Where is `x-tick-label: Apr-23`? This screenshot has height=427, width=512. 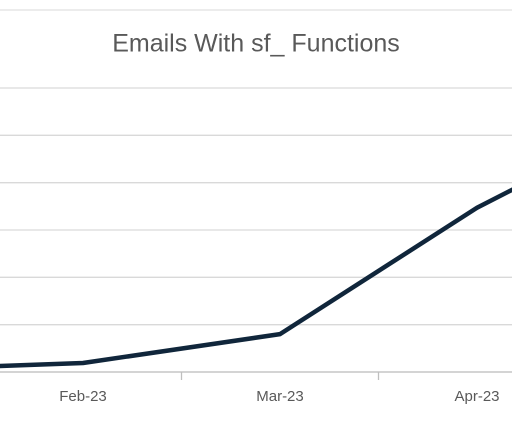 x-tick-label: Apr-23 is located at coordinates (476, 396).